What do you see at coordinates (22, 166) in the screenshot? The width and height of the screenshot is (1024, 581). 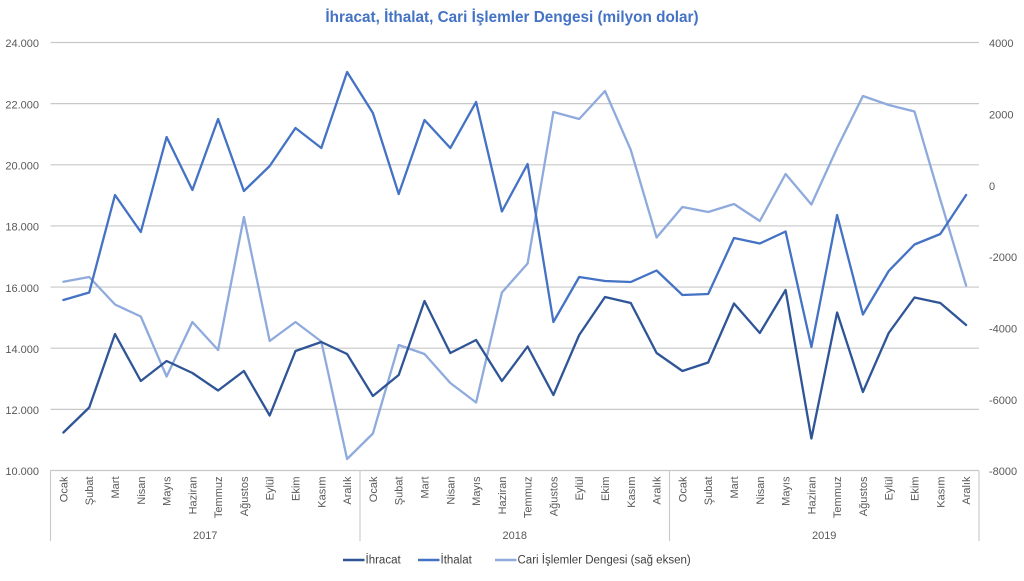 I see `svg-text: 20.000` at bounding box center [22, 166].